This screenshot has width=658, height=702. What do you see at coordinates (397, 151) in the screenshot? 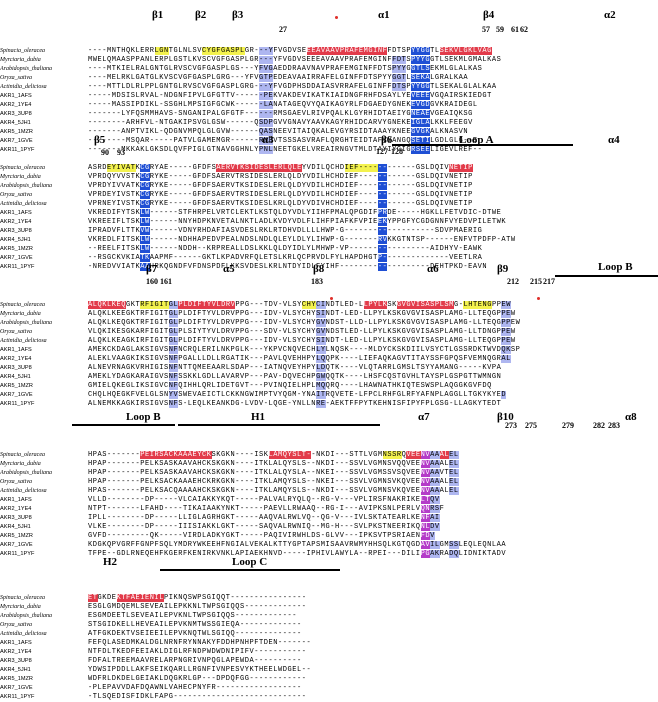
I see `structure-label: 128` at bounding box center [397, 151].